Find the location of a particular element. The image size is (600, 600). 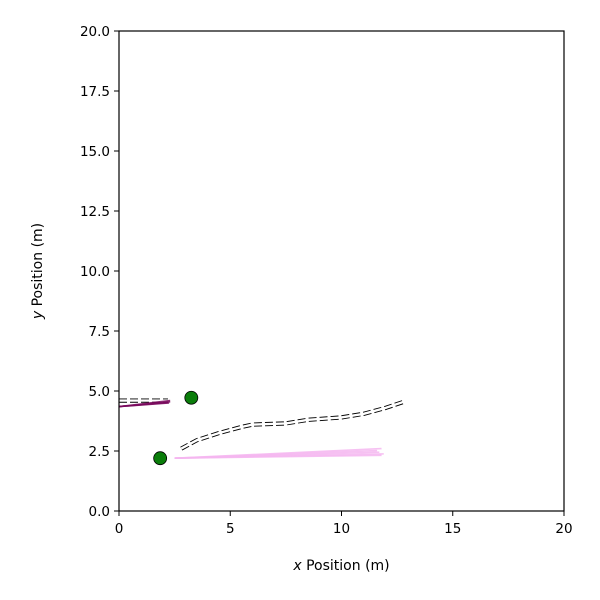

series-layer is located at coordinates (261, 428).